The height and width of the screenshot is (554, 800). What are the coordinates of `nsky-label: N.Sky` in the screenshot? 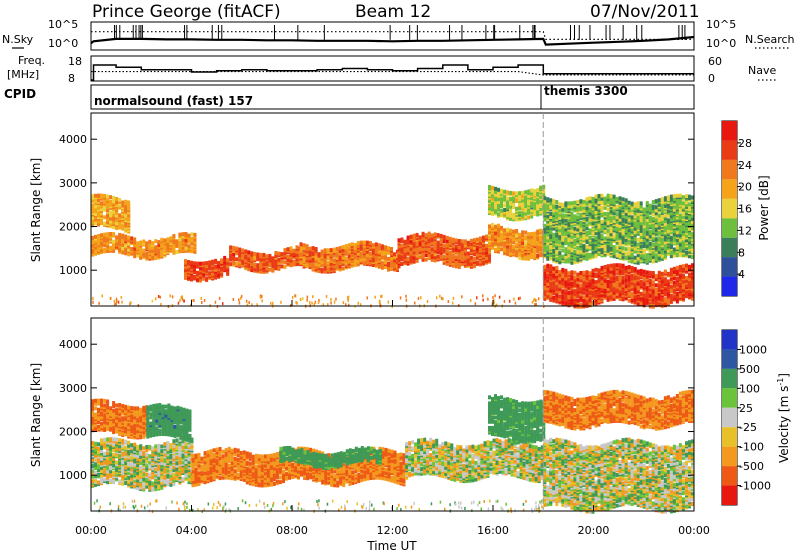 It's located at (18, 39).